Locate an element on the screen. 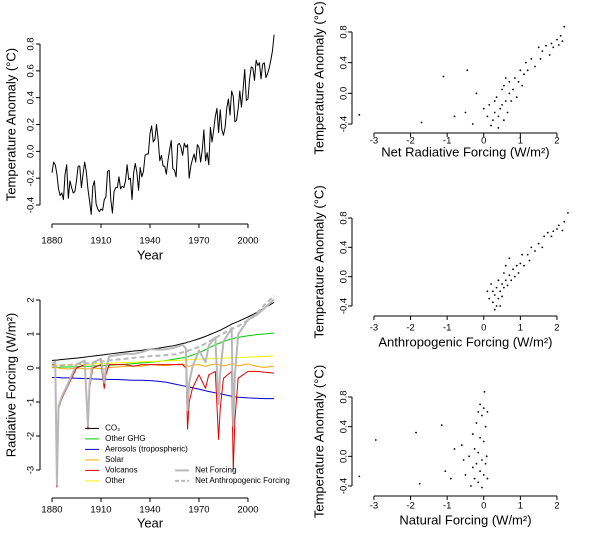 This screenshot has width=600, height=540. y-tick-label: 0.6 is located at coordinates (31, 70).